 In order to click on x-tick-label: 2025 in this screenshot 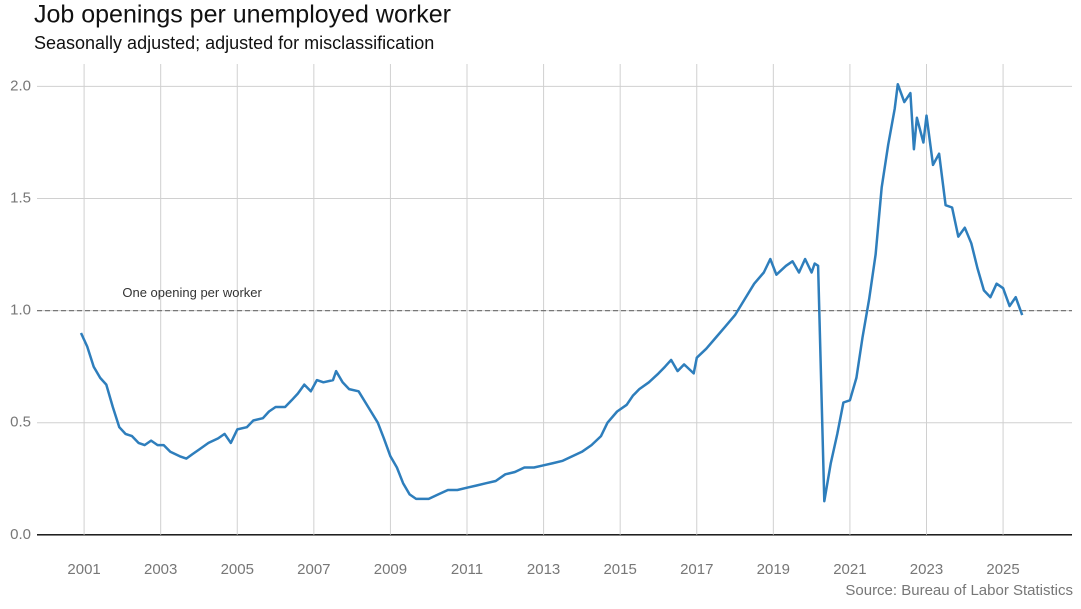, I will do `click(1002, 569)`.